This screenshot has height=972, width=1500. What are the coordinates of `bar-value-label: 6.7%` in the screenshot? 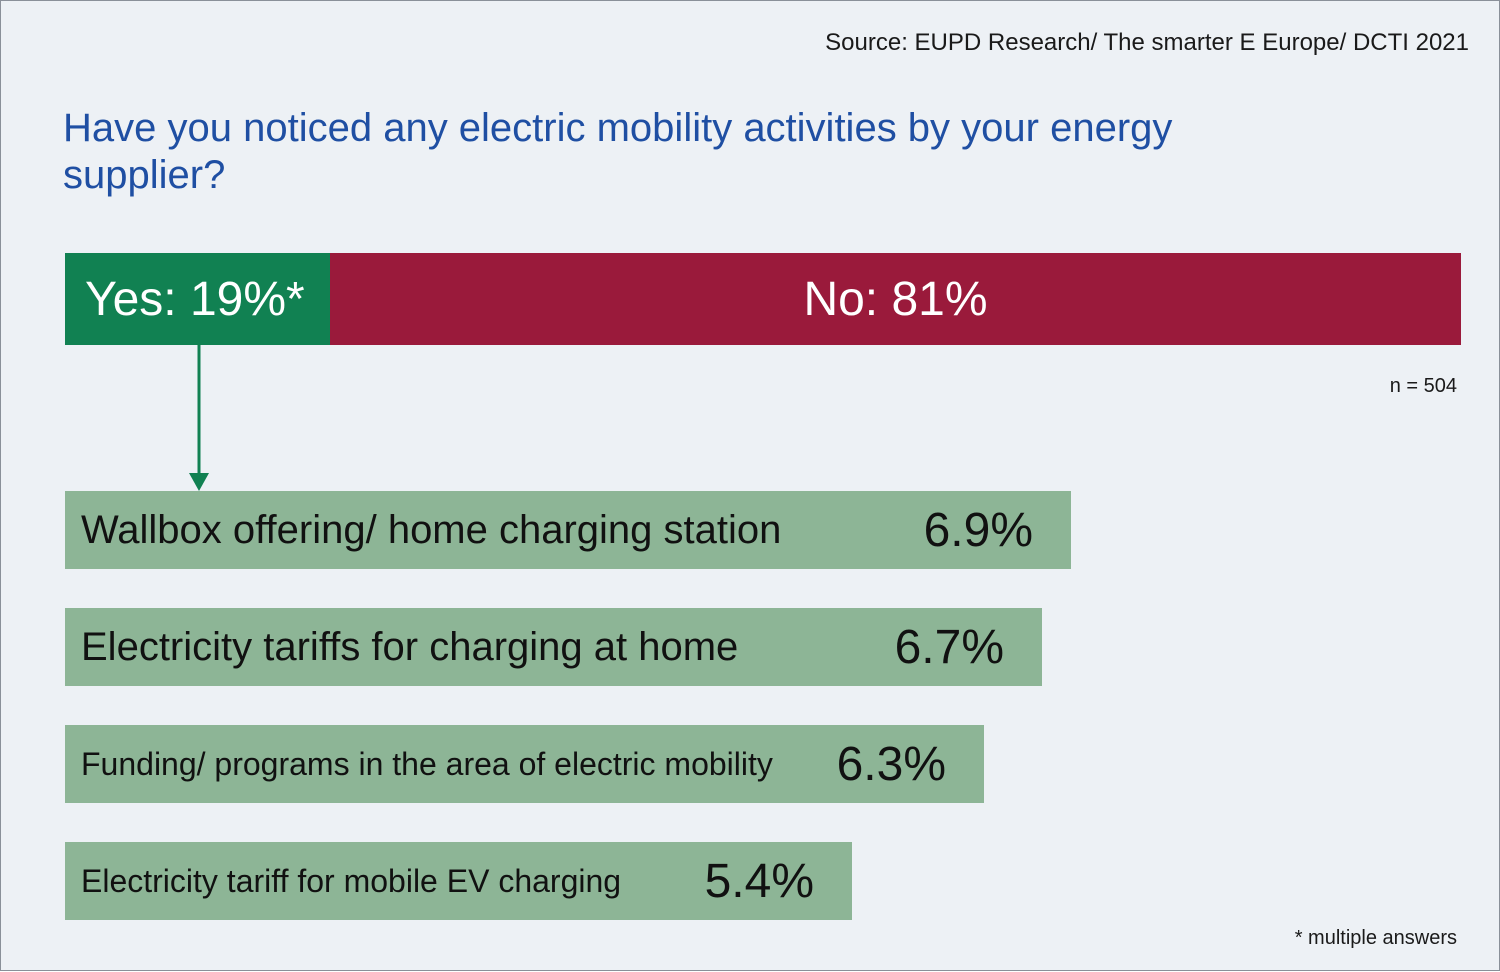 It's located at (949, 647).